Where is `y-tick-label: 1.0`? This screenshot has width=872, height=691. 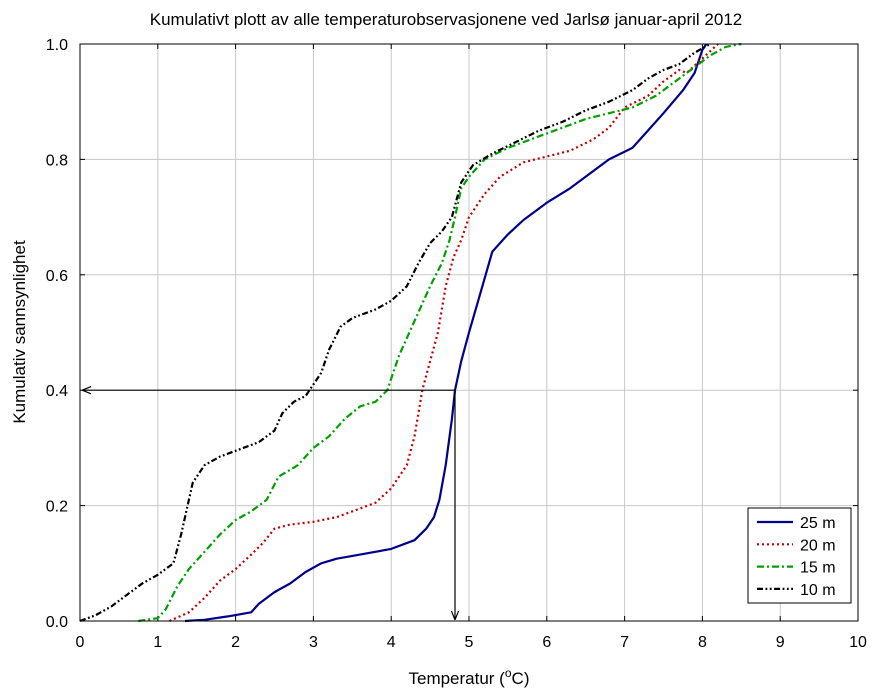 y-tick-label: 1.0 is located at coordinates (57, 45).